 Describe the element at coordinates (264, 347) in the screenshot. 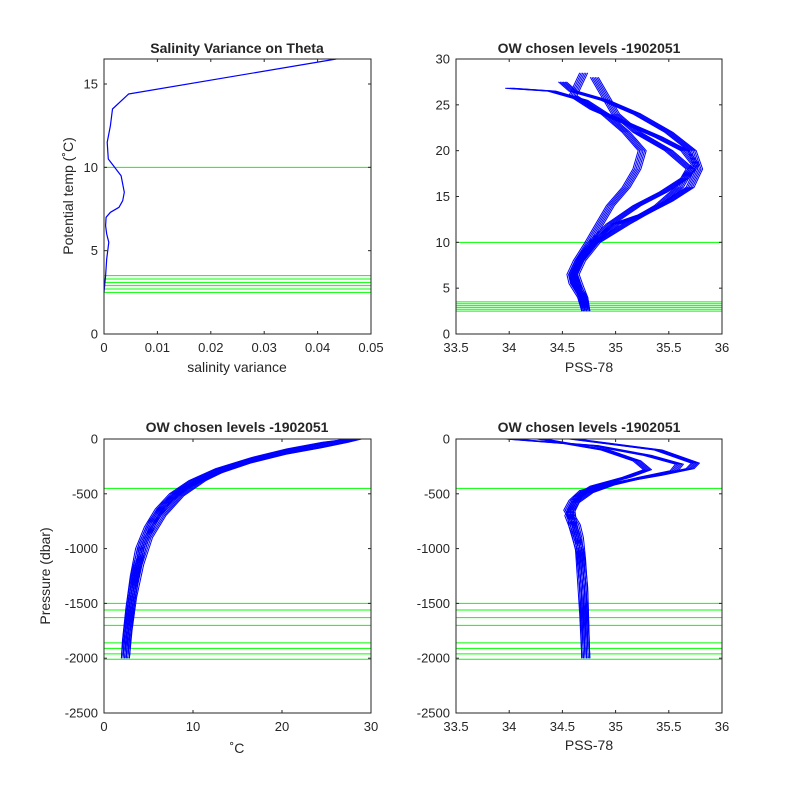

I see `x-tick-label: 0.03` at that location.